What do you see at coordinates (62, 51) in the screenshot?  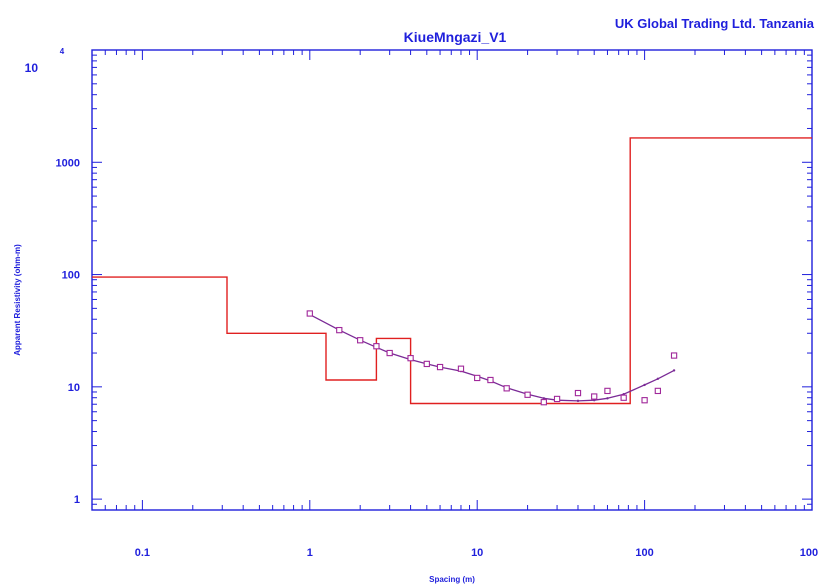 I see `y-tick-label-exponent: 4` at bounding box center [62, 51].